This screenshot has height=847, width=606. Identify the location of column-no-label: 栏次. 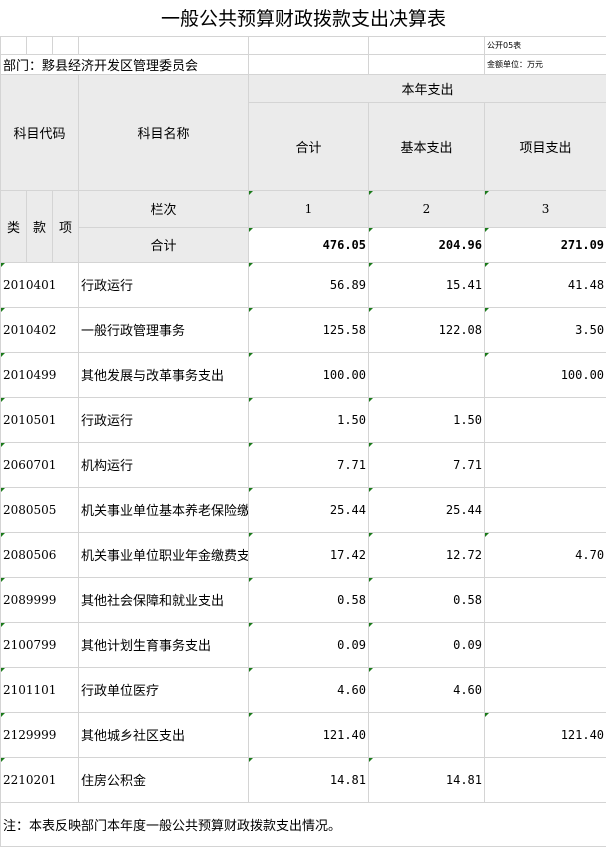
(164, 208).